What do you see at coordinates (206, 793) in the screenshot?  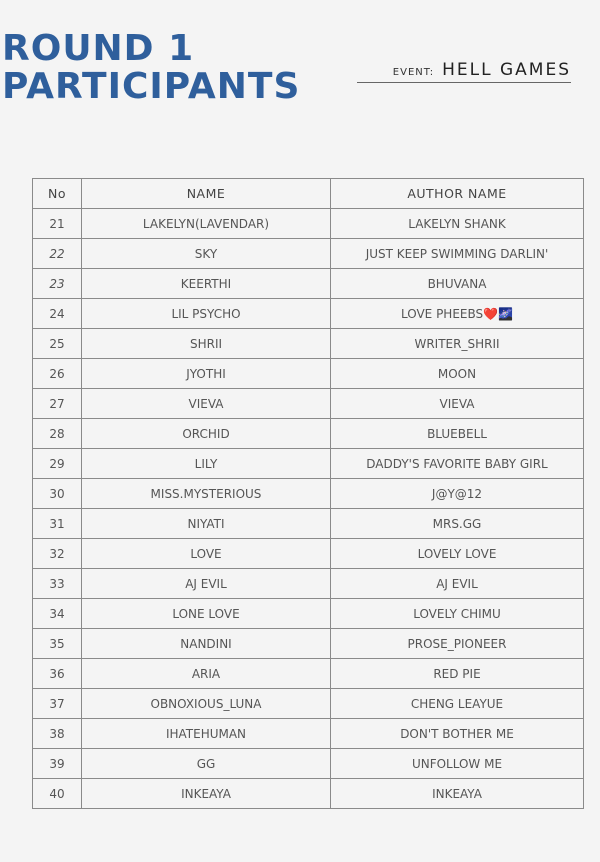 I see `cell-name: INKEAYA` at bounding box center [206, 793].